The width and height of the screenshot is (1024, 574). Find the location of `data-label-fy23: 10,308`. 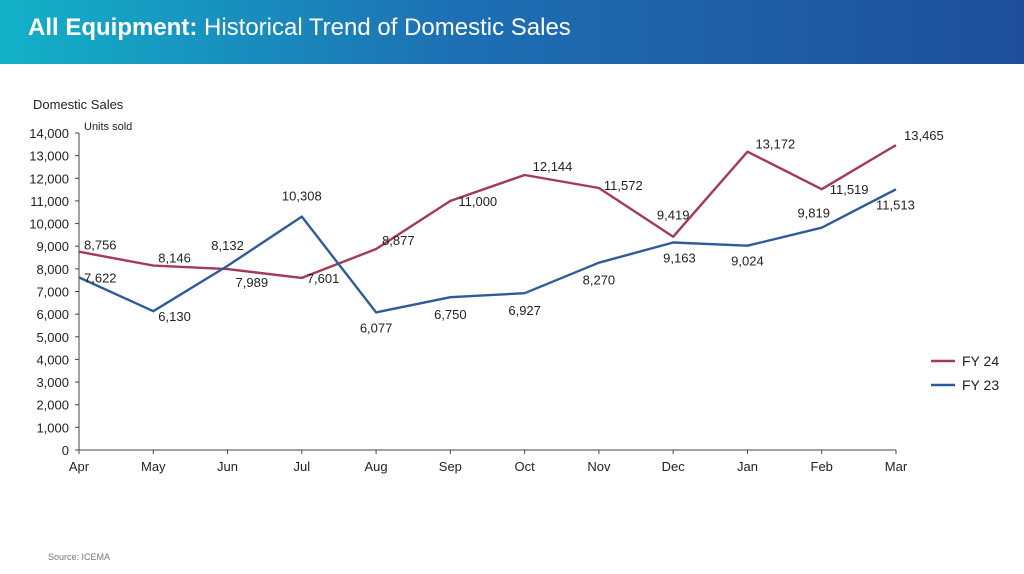

data-label-fy23: 10,308 is located at coordinates (302, 196).